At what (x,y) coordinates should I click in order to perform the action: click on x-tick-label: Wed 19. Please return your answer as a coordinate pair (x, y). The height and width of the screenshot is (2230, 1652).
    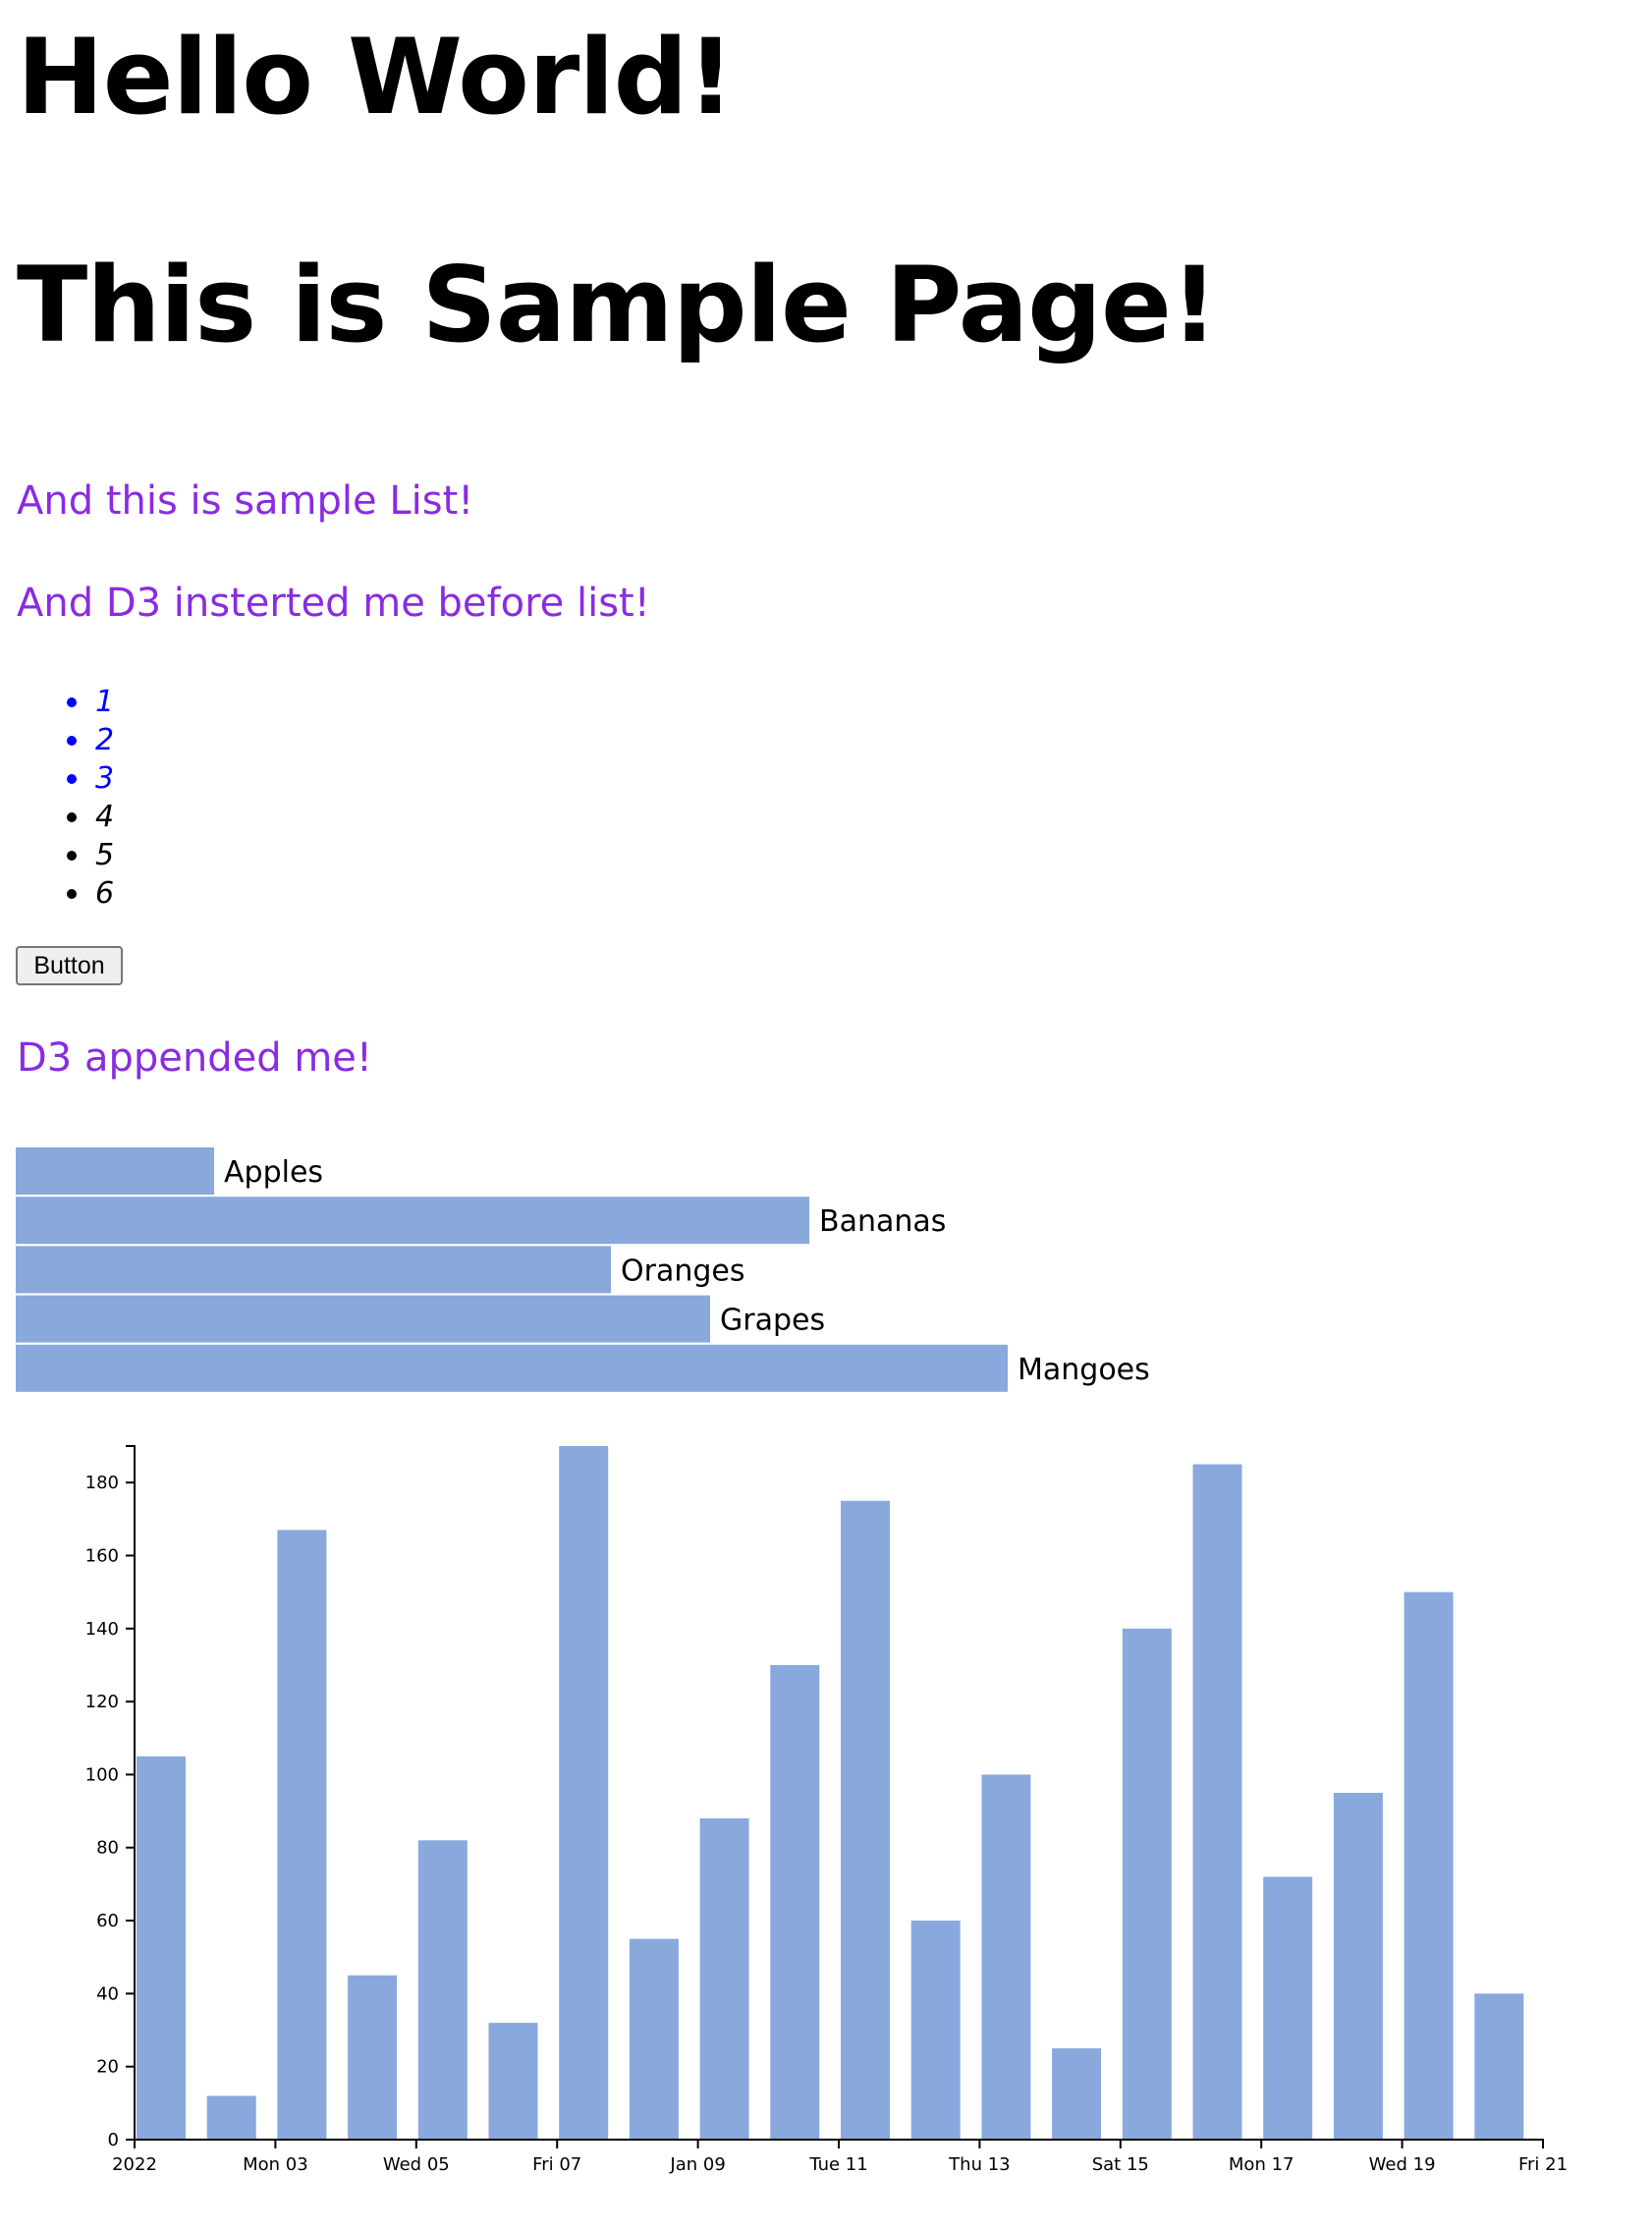
    Looking at the image, I should click on (1402, 2164).